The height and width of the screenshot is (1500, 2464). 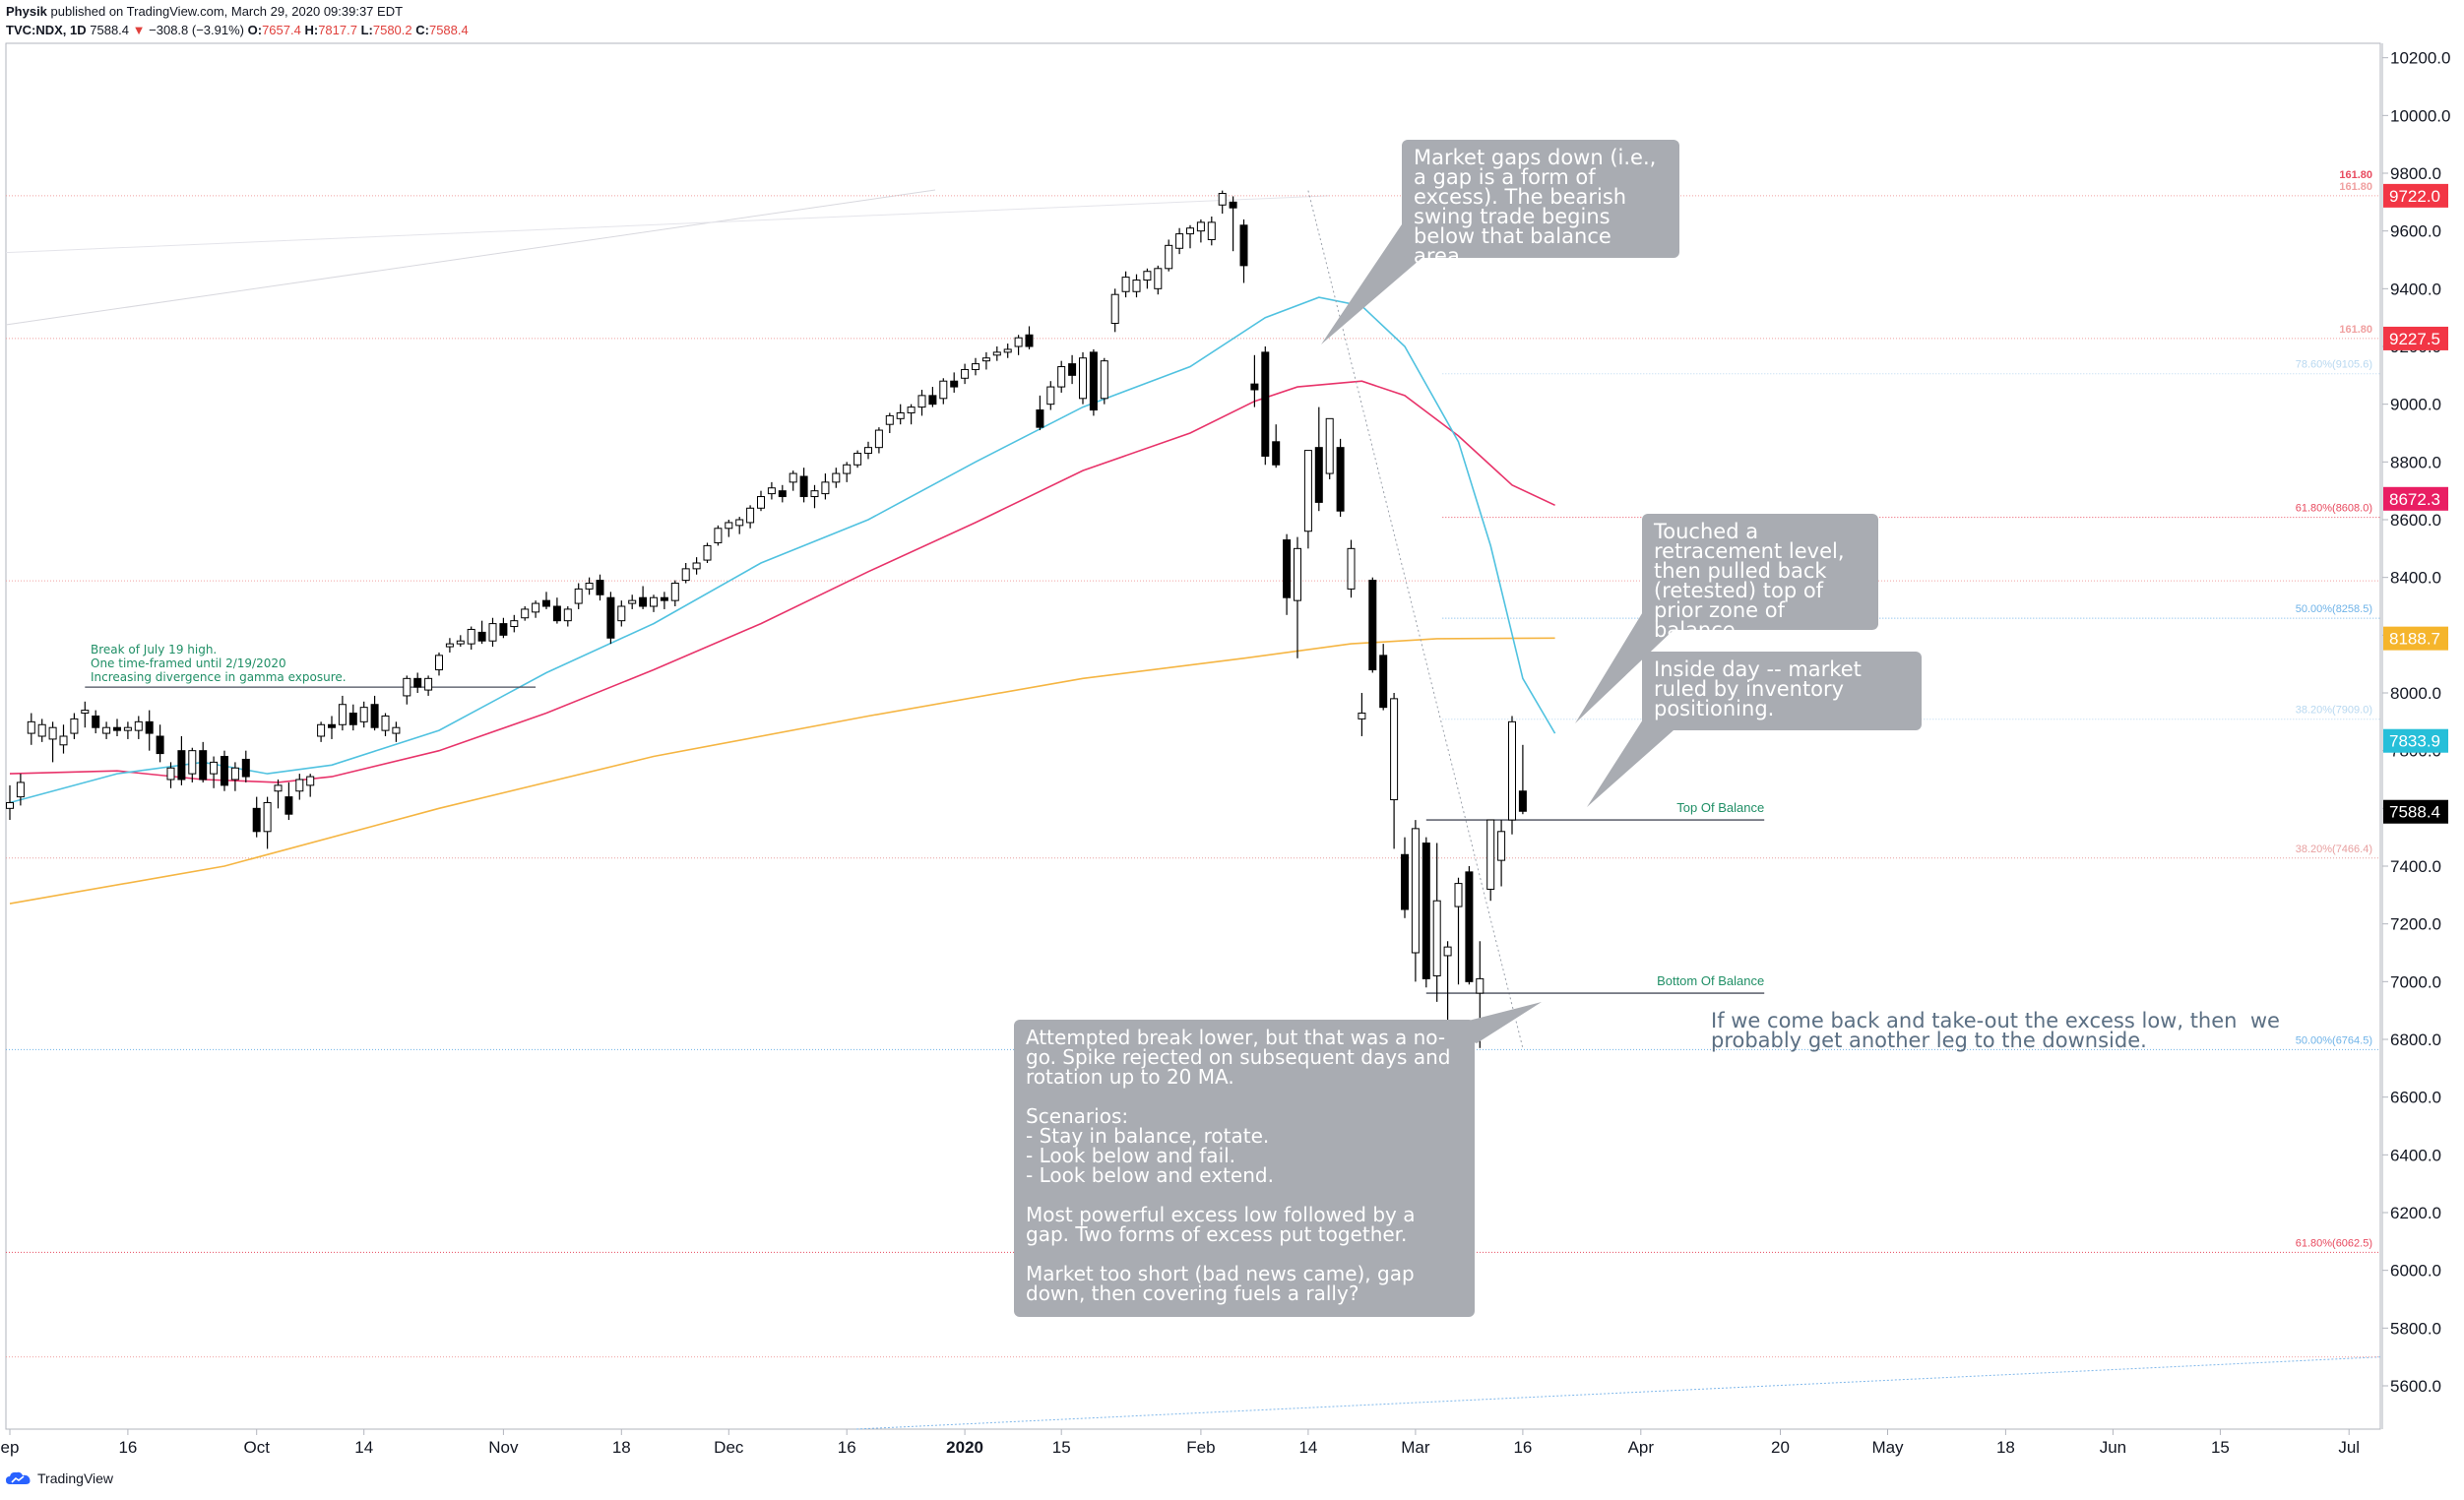 What do you see at coordinates (337, 30) in the screenshot?
I see `high-value: 7817.7` at bounding box center [337, 30].